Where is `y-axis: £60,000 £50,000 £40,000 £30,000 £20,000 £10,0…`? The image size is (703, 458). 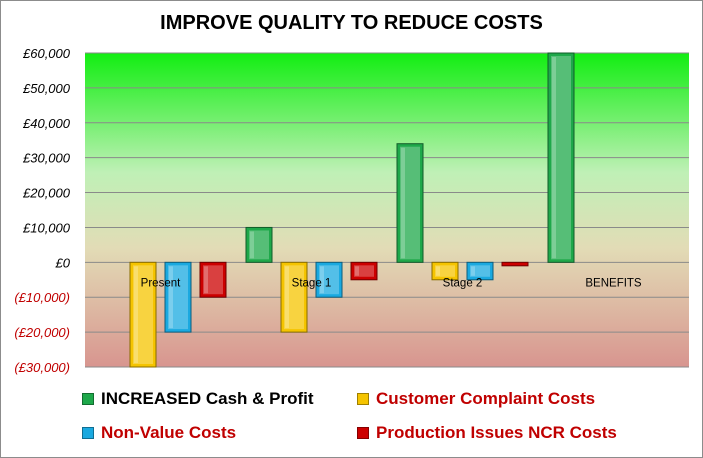
y-axis: £60,000 £50,000 £40,000 £30,000 £20,000 £10,0… is located at coordinates (42, 210).